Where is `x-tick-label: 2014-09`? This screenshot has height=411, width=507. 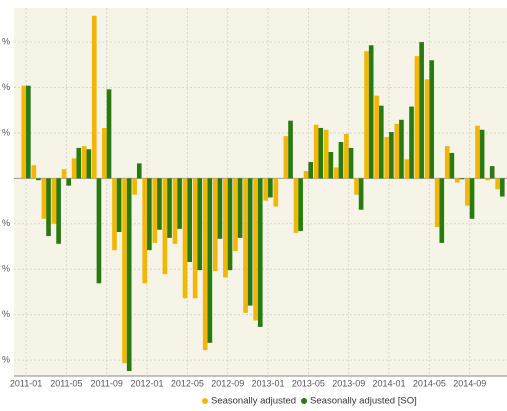
x-tick-label: 2014-09 is located at coordinates (469, 383).